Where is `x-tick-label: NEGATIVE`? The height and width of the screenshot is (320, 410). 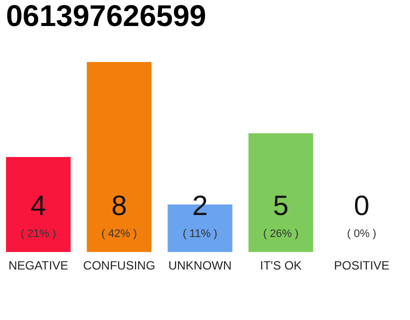 x-tick-label: NEGATIVE is located at coordinates (38, 265).